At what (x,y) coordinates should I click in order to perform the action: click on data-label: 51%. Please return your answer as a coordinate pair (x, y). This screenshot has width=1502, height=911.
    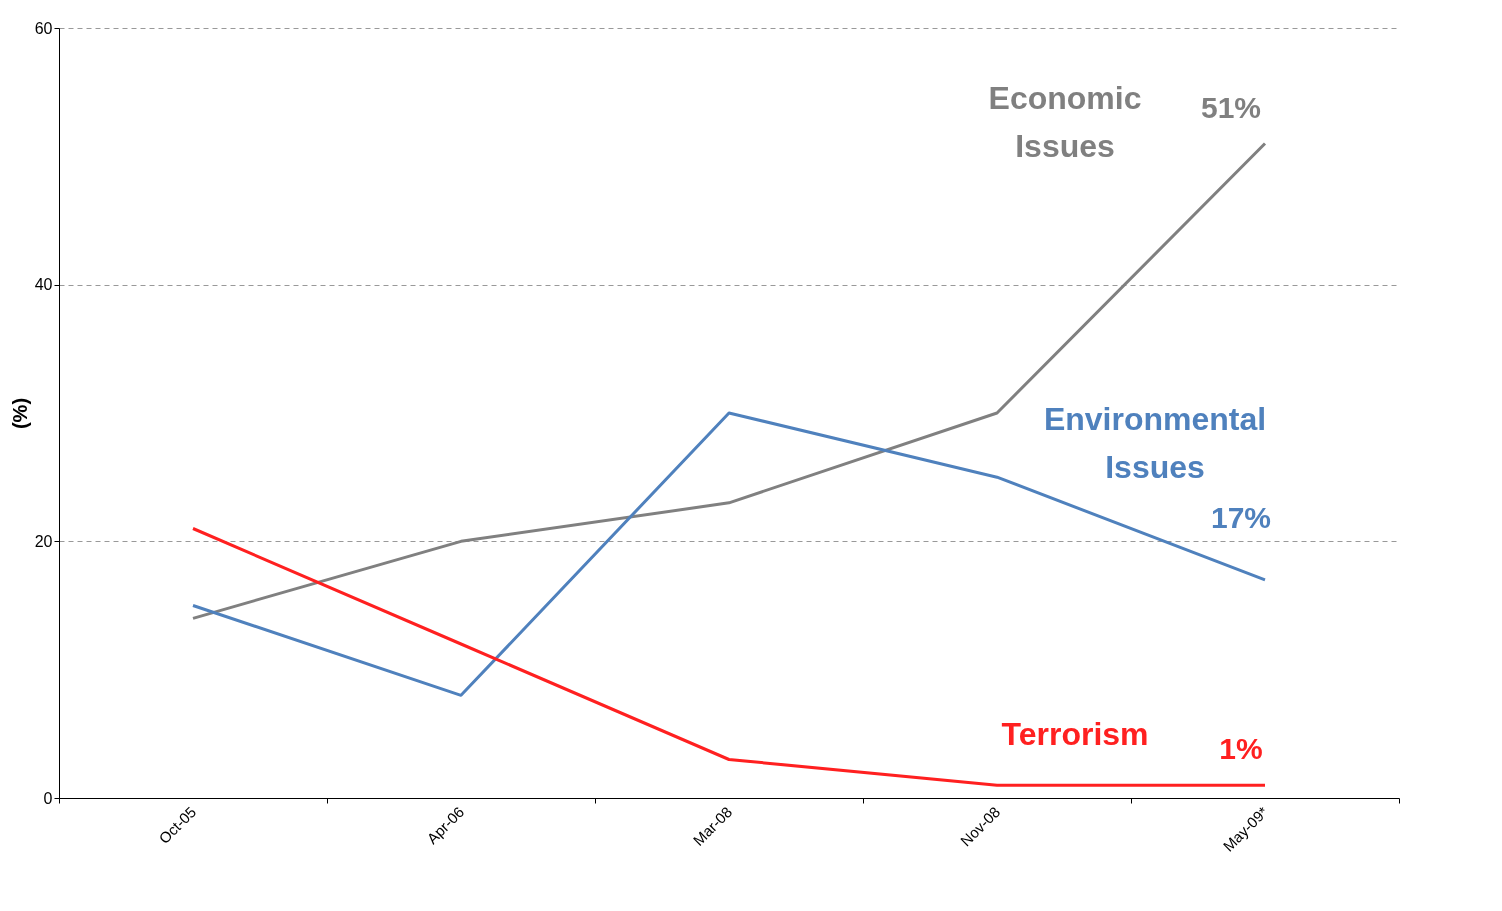
    Looking at the image, I should click on (1231, 107).